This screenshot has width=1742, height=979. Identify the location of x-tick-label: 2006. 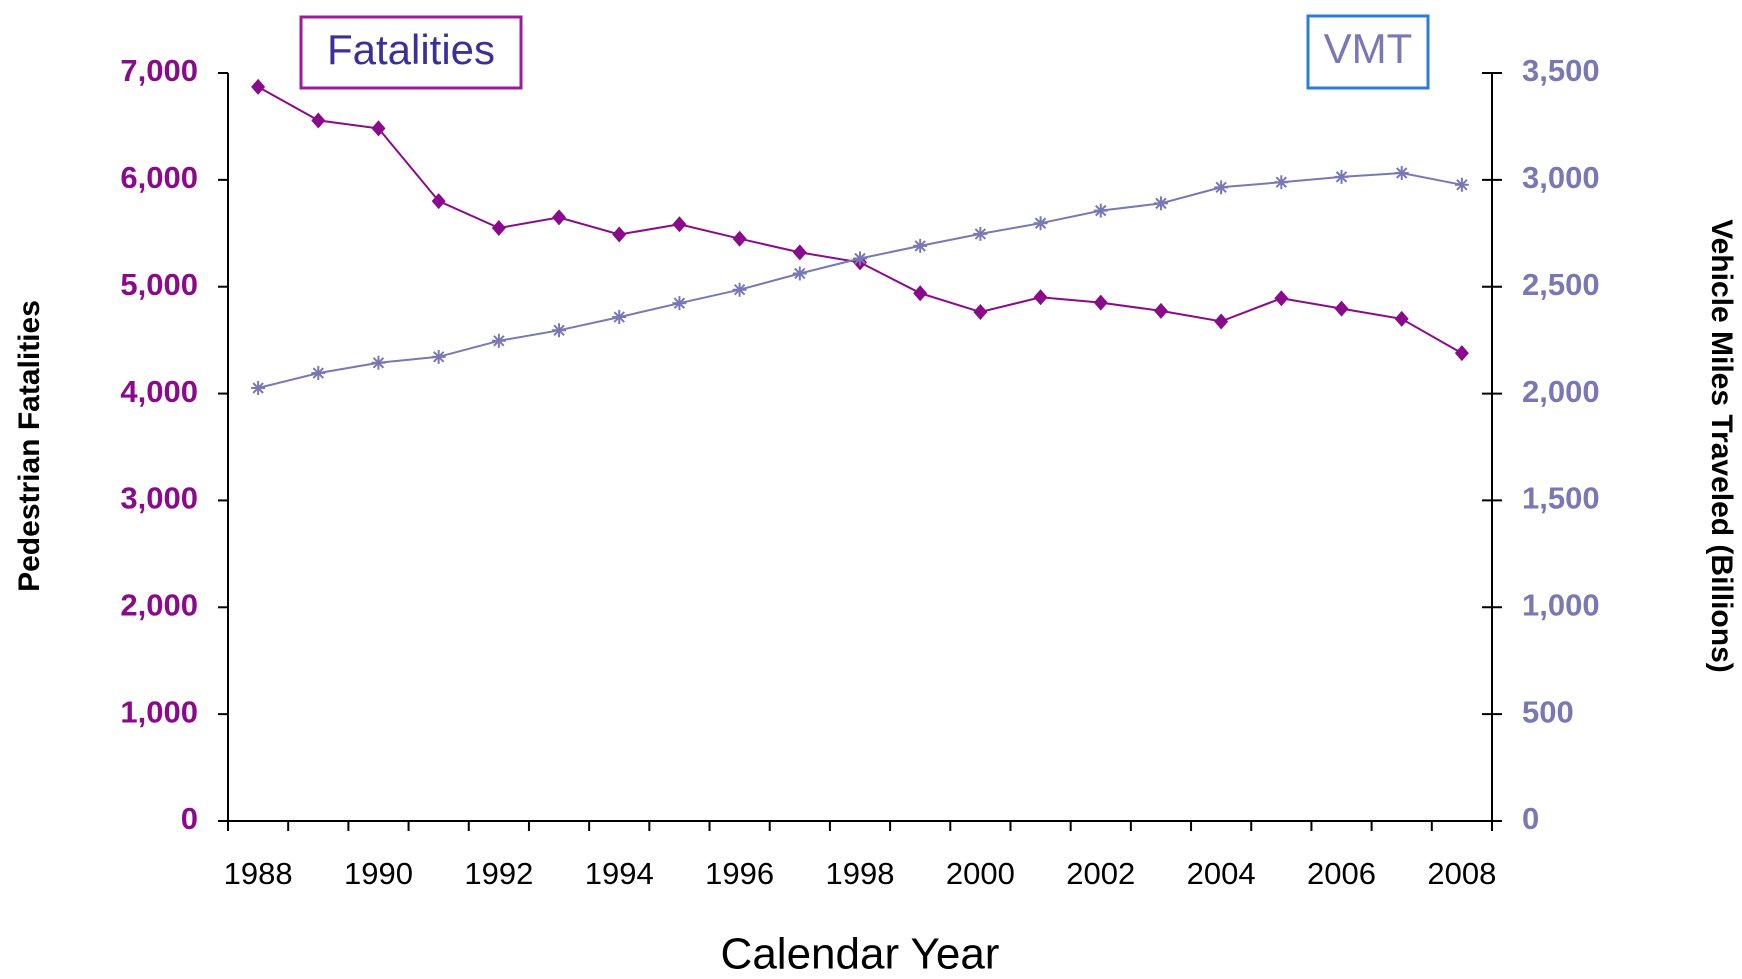
(1341, 873).